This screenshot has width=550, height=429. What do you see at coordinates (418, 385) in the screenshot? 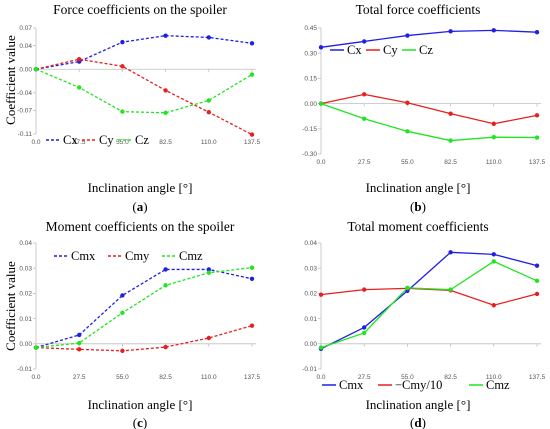
I see `legend-label: −Cmy/10` at bounding box center [418, 385].